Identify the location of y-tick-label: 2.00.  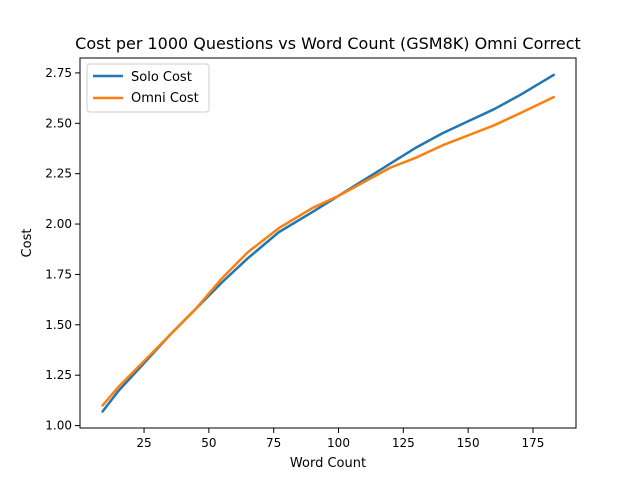
(58, 224).